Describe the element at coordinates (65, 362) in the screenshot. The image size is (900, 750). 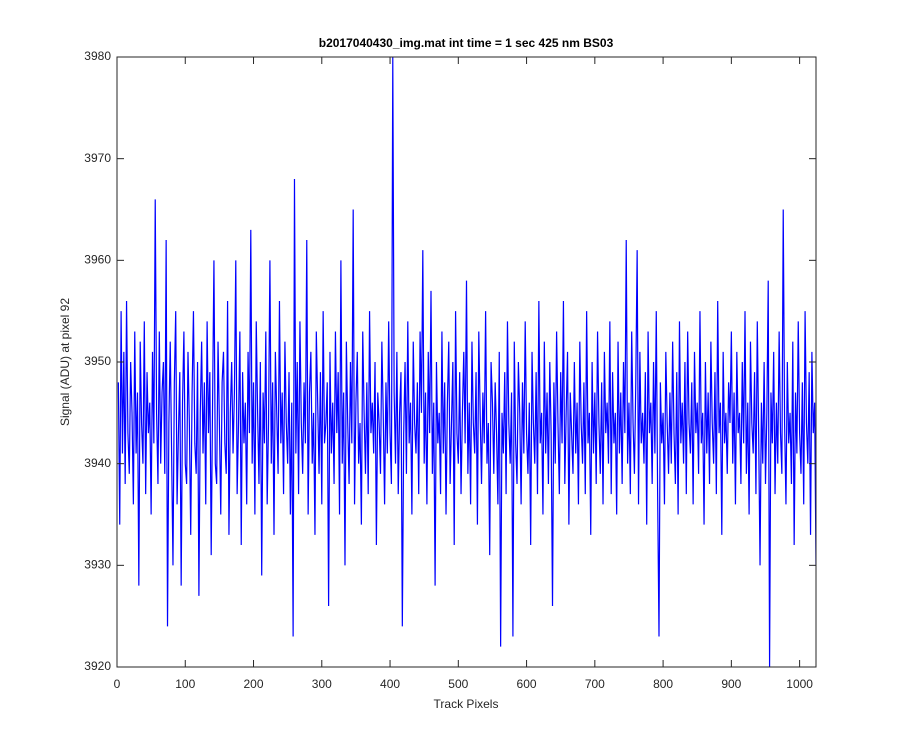
I see `y-axis-label: Signal (ADU) at pixel 92` at that location.